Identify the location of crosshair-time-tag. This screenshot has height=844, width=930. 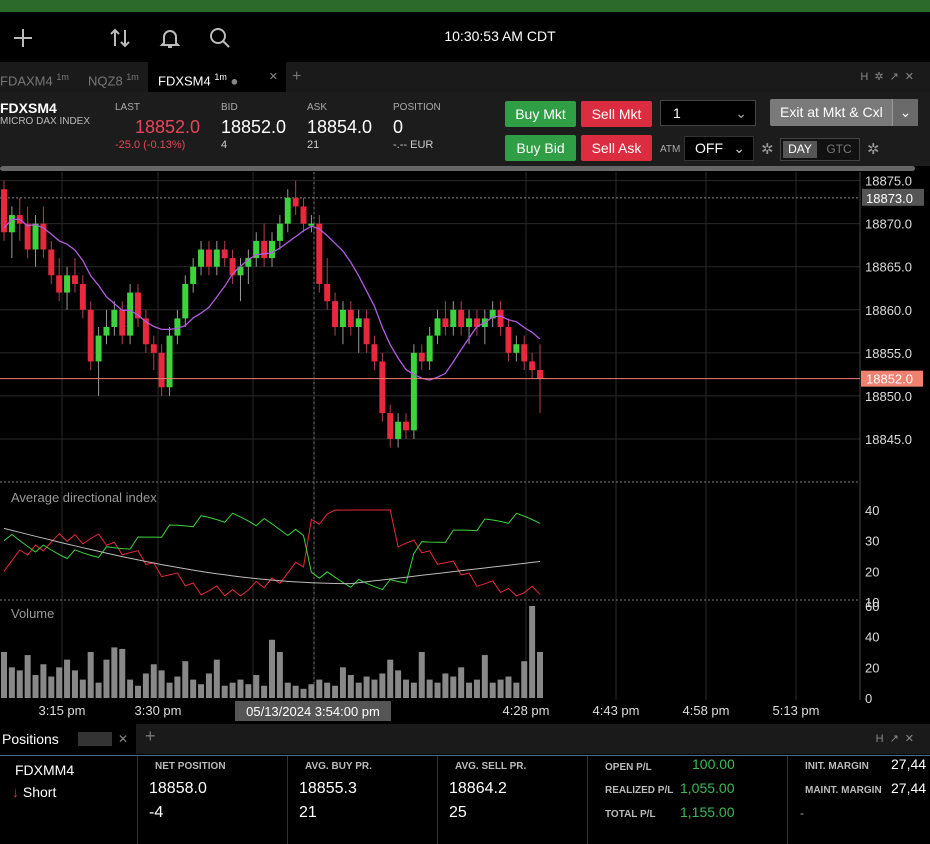
(313, 711).